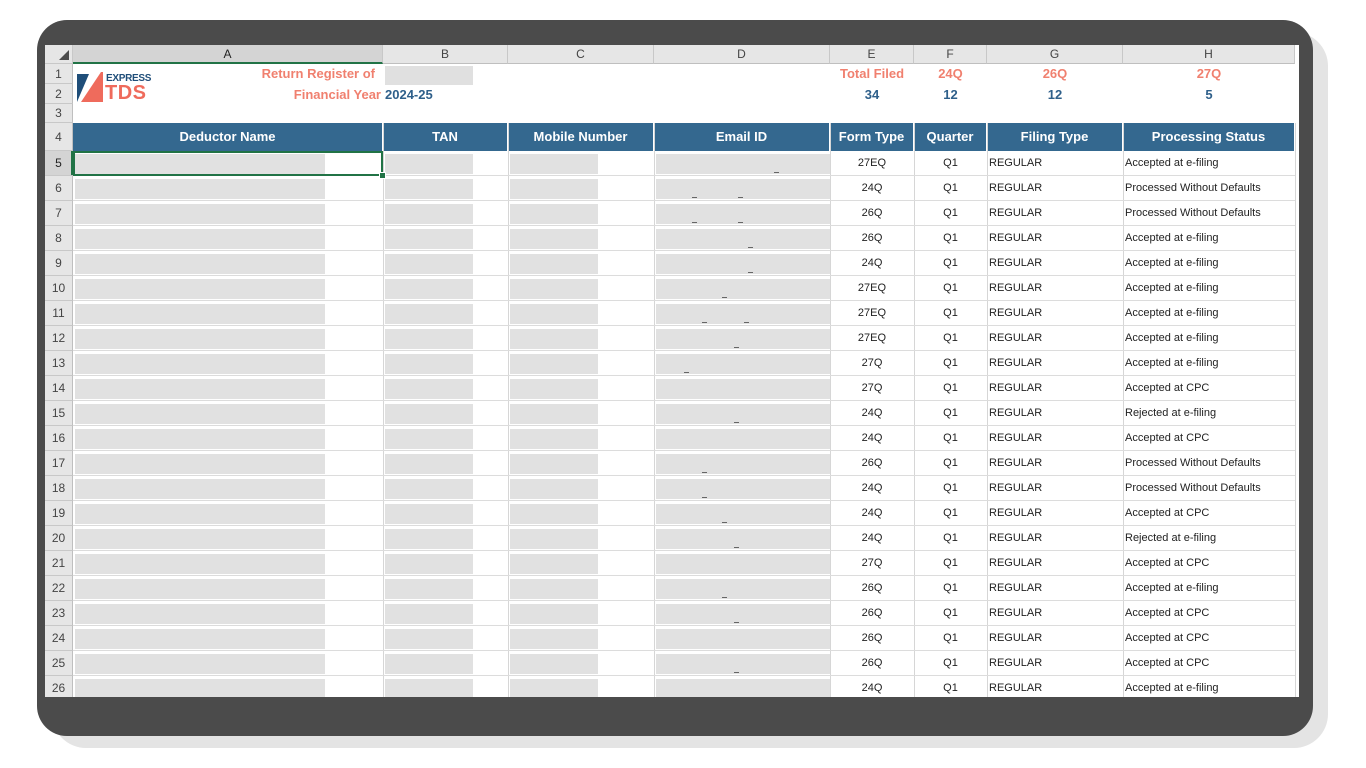  Describe the element at coordinates (59, 388) in the screenshot. I see `row-header-14: 14` at that location.